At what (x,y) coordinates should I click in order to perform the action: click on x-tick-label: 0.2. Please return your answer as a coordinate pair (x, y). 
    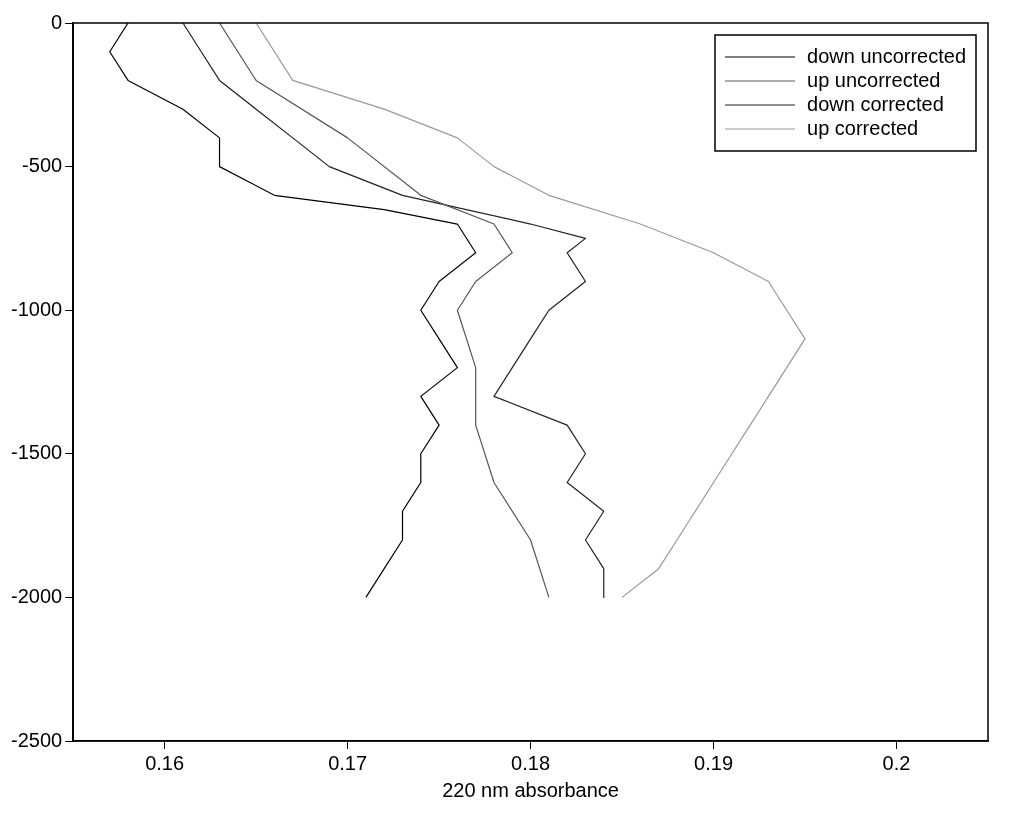
    Looking at the image, I should click on (896, 762).